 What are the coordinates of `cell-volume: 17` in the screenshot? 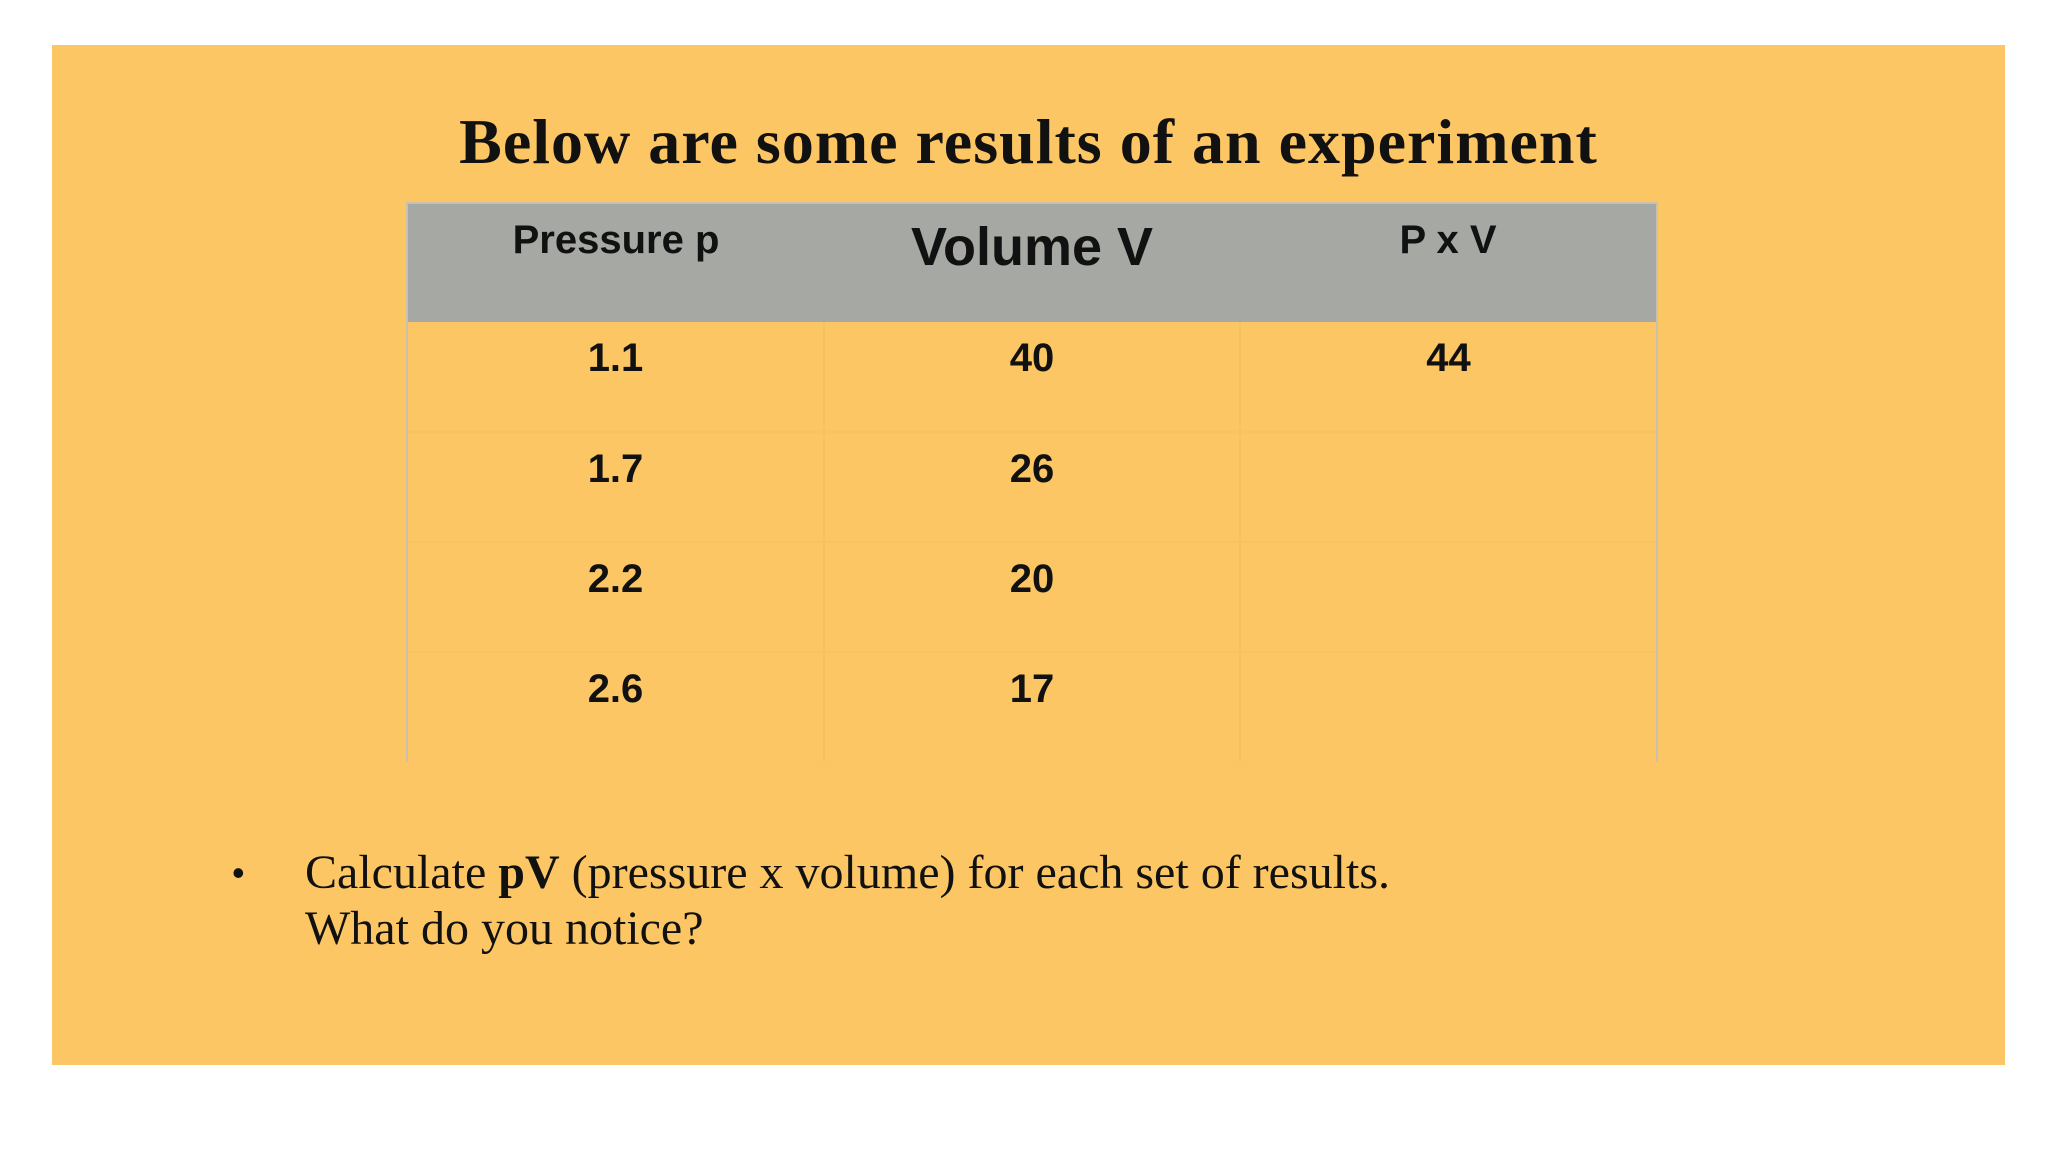 It's located at (1032, 707).